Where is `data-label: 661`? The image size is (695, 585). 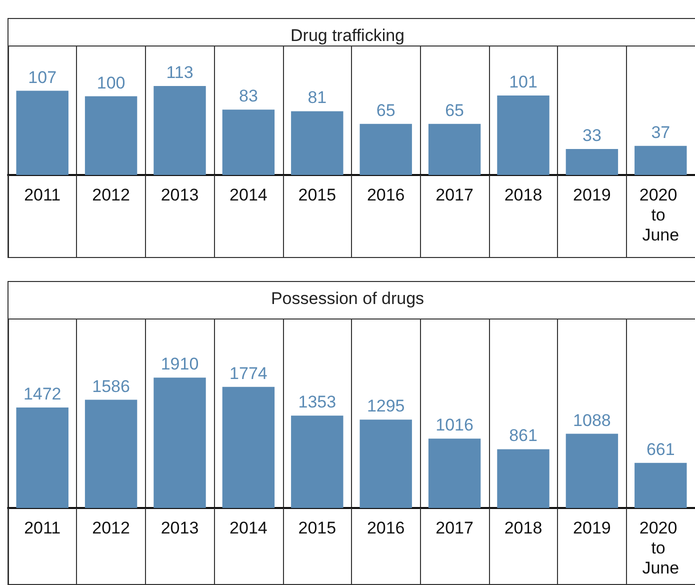 data-label: 661 is located at coordinates (660, 449).